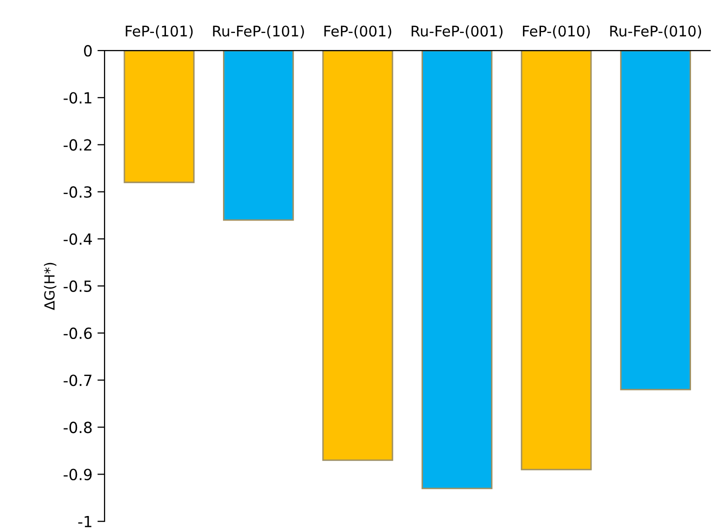  I want to click on y-tick-label: -0.6, so click(78, 333).